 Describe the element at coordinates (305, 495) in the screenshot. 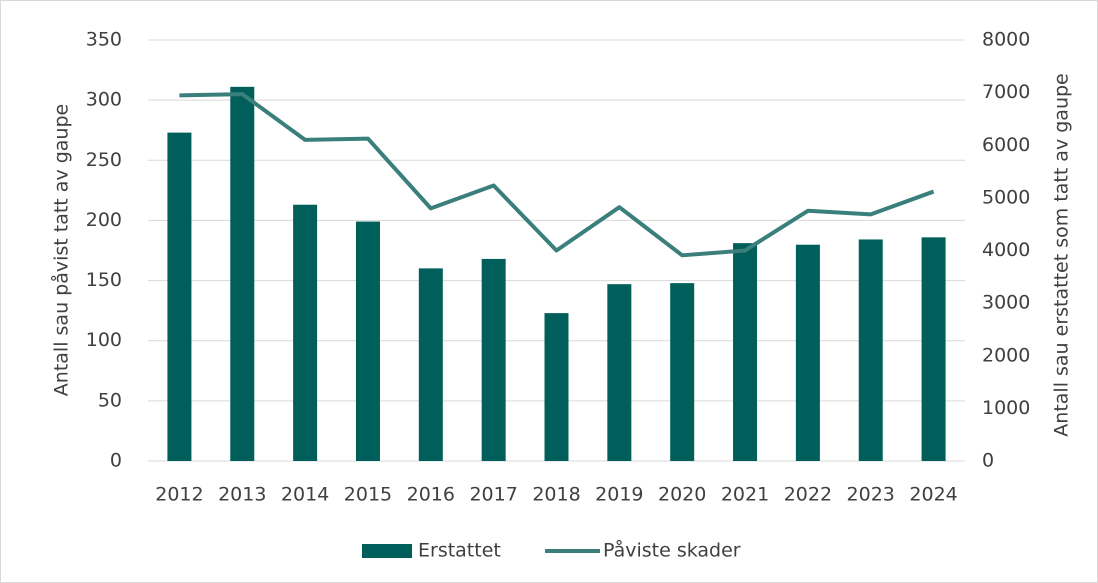

I see `x-tick-label: 2014` at that location.